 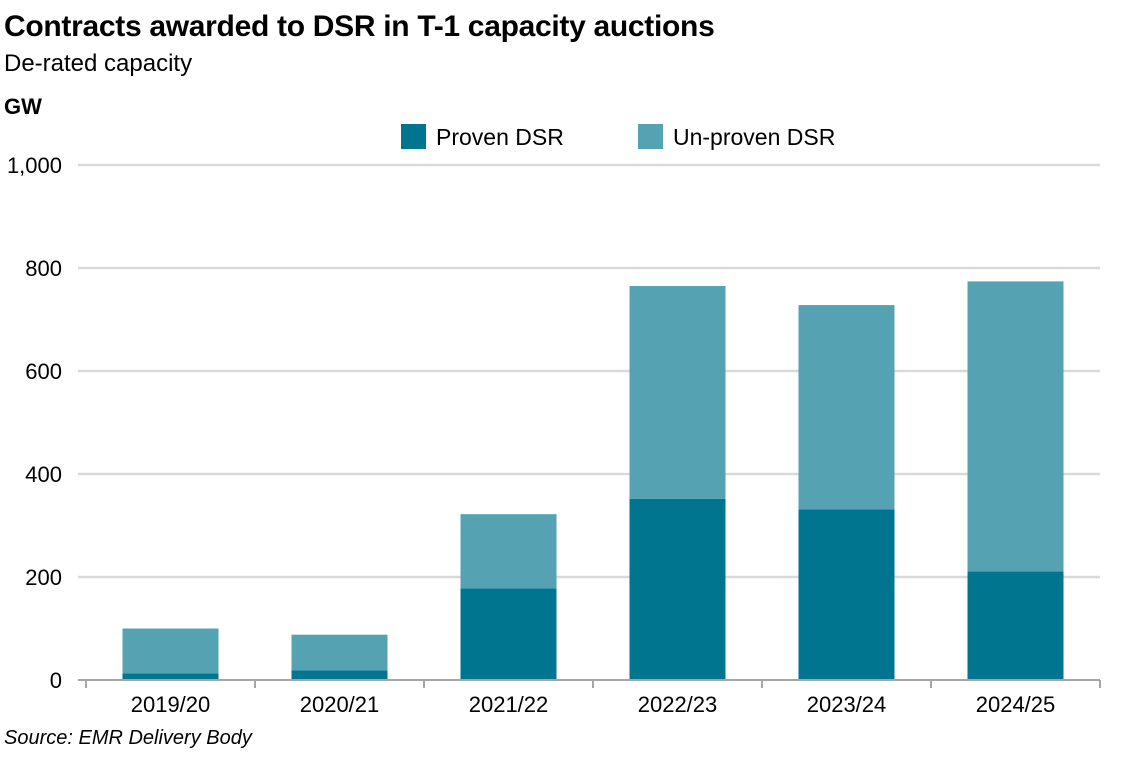 I want to click on y-tick-label: 1,000, so click(x=34, y=165).